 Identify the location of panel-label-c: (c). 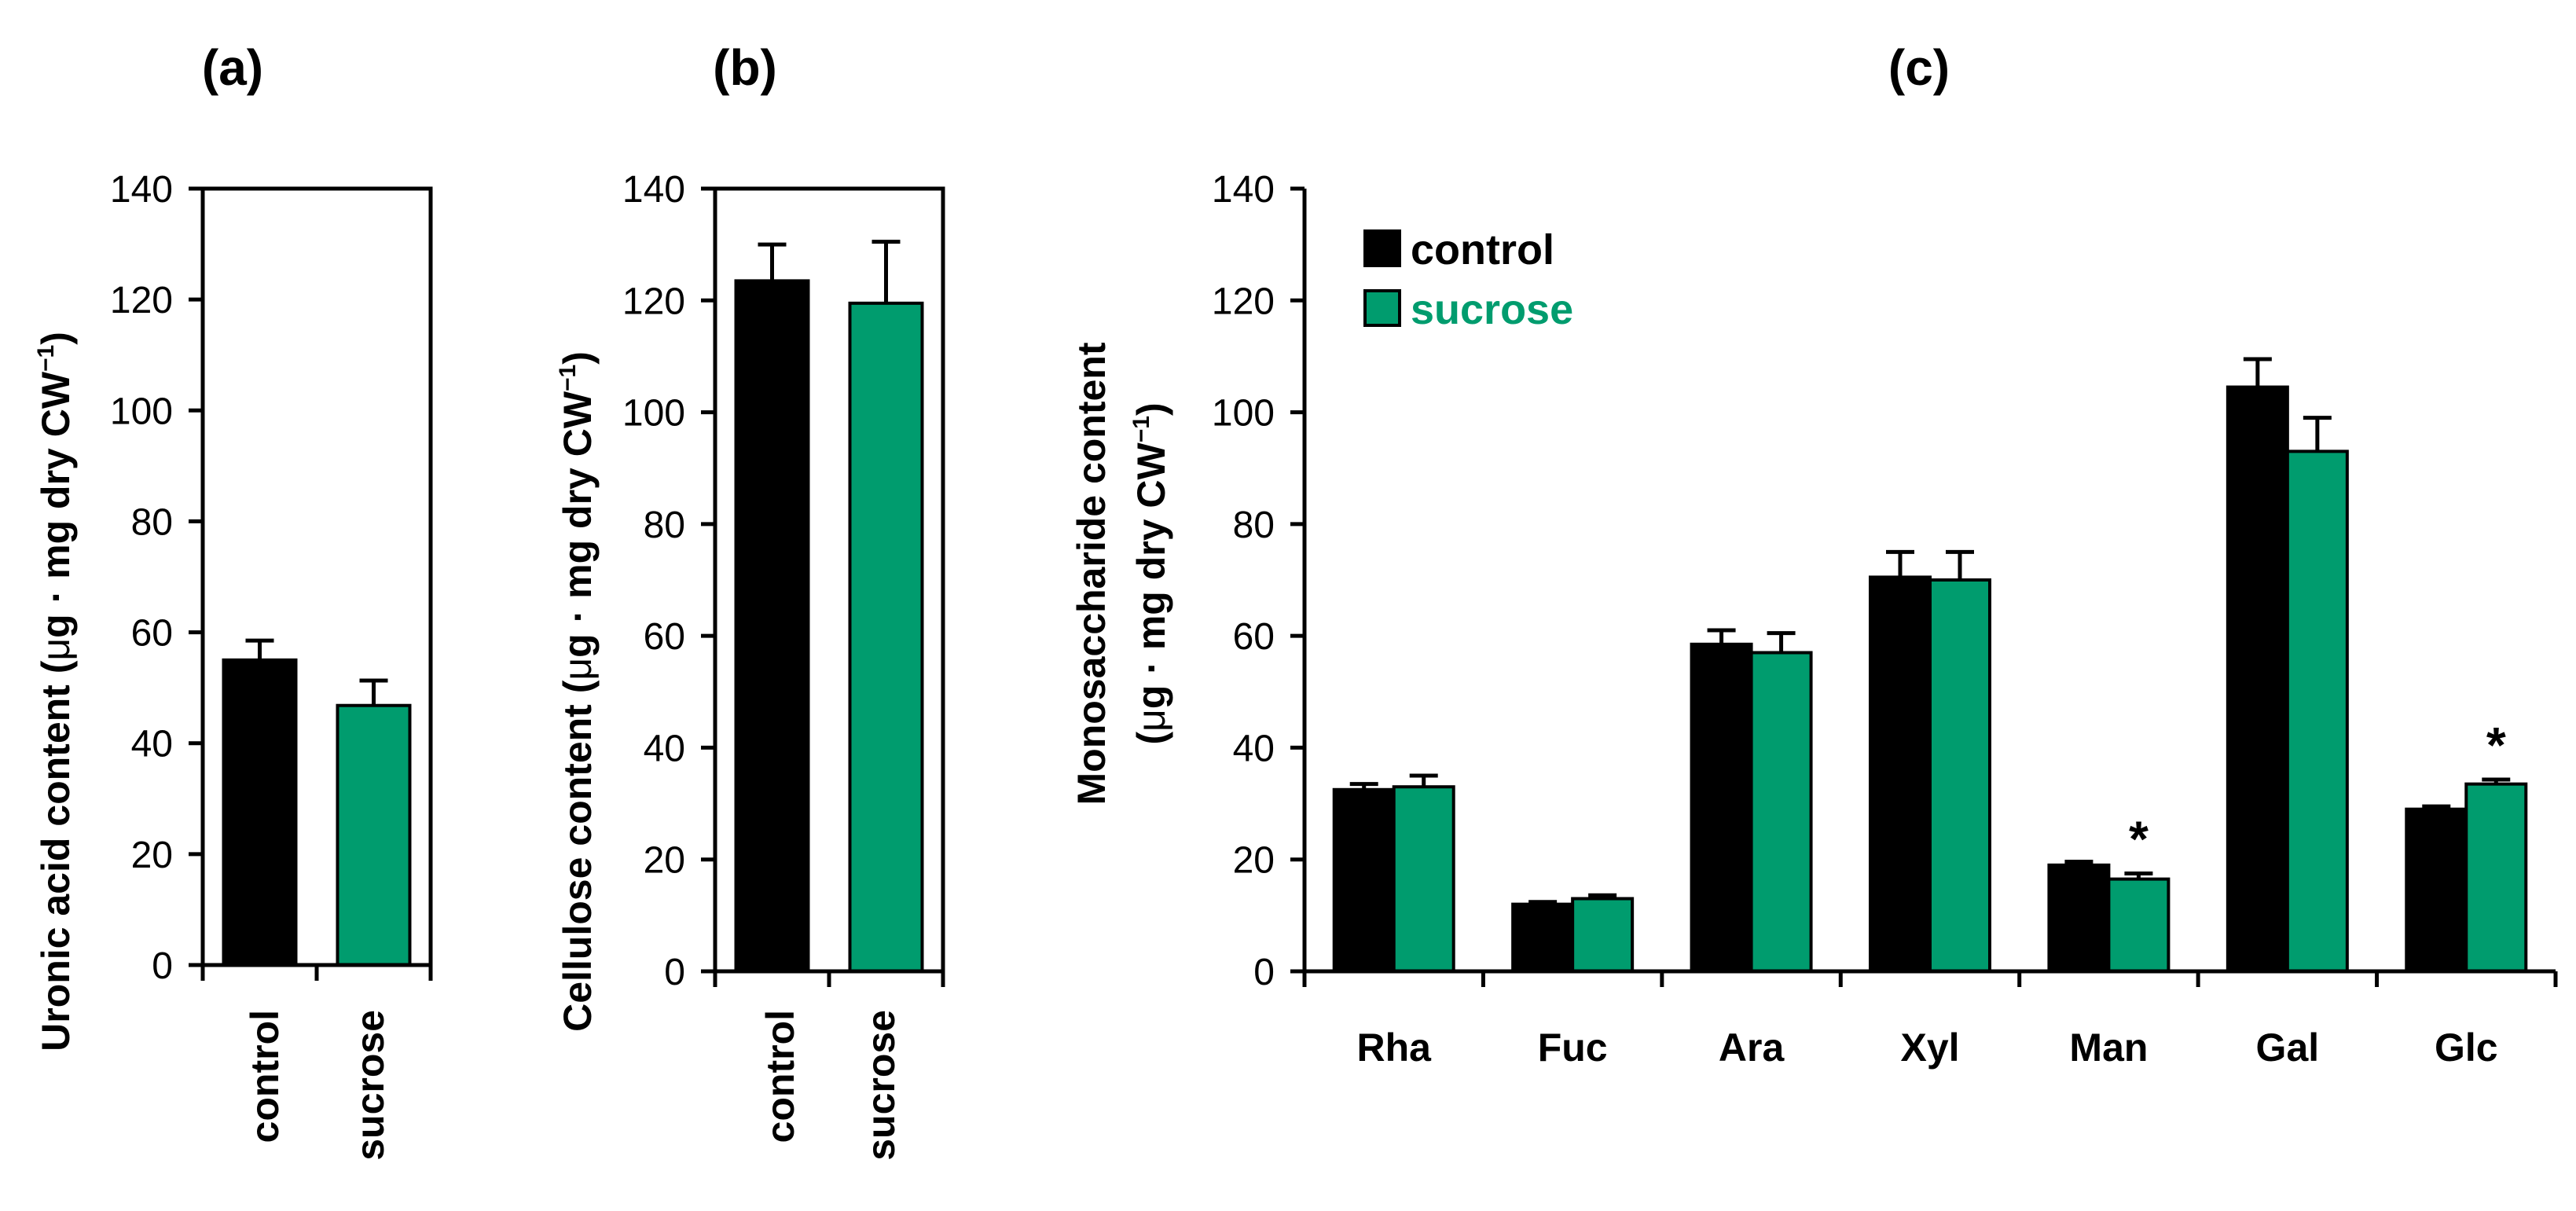
(1919, 67).